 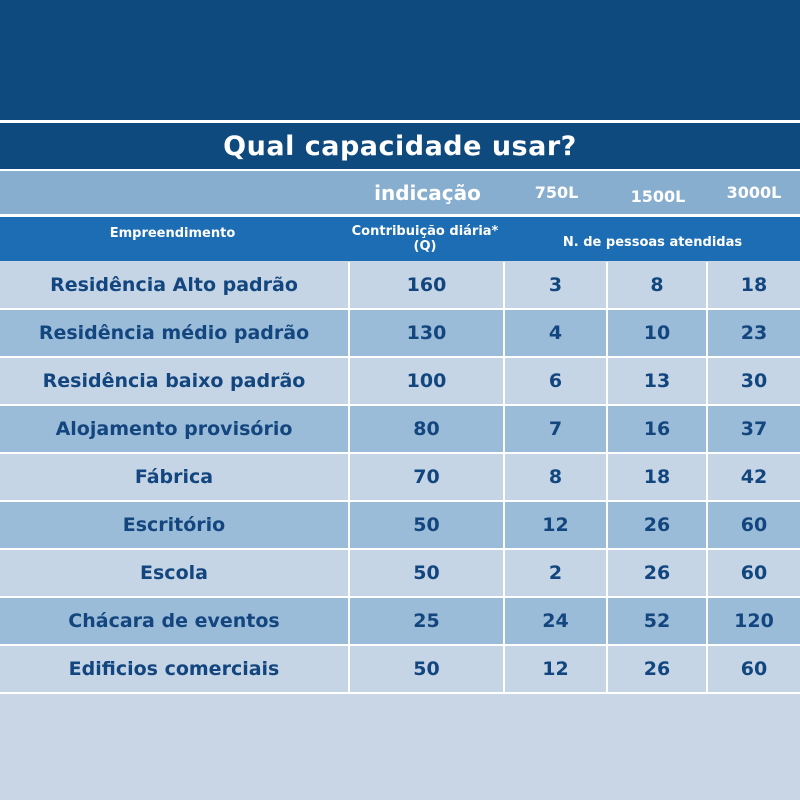 What do you see at coordinates (425, 239) in the screenshot?
I see `header-contribuicao: Contribuição diária* (Q)` at bounding box center [425, 239].